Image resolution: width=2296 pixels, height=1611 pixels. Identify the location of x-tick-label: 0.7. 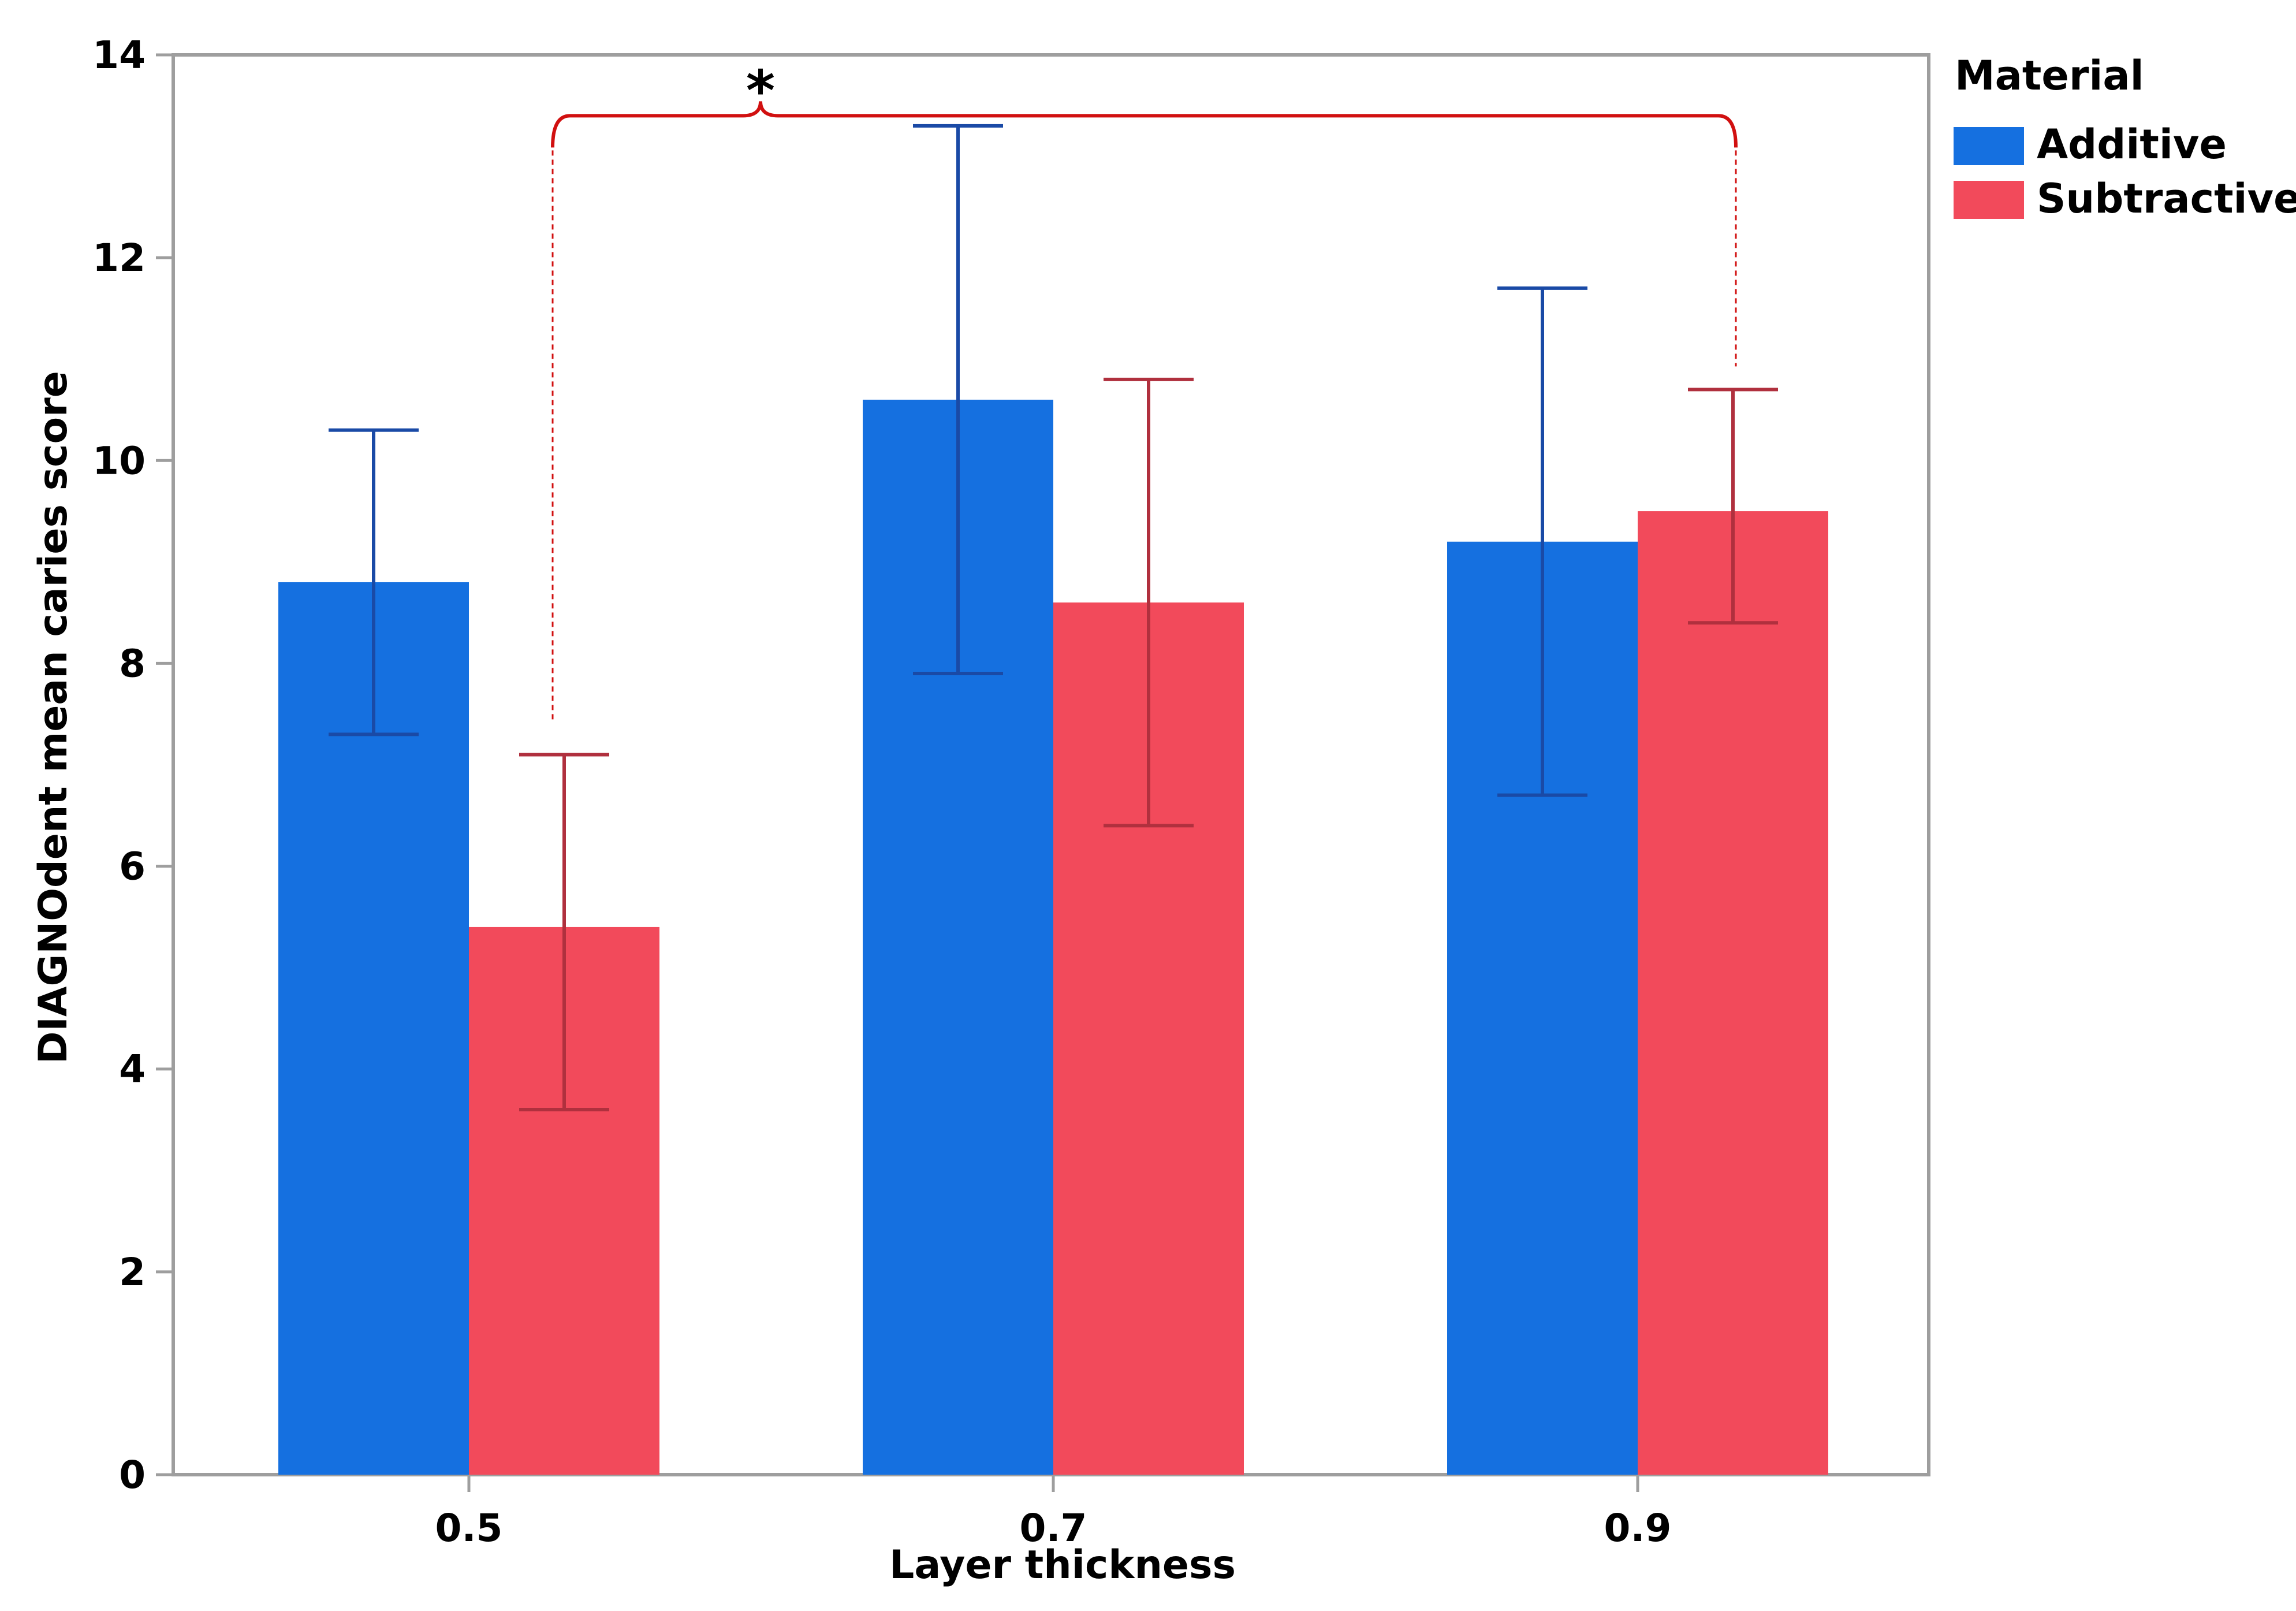
(1053, 1528).